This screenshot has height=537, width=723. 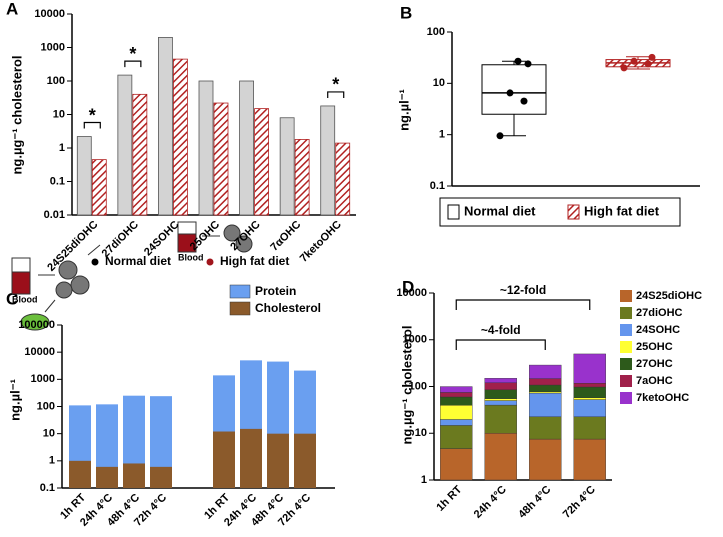 What do you see at coordinates (132, 276) in the screenshot?
I see `icons` at bounding box center [132, 276].